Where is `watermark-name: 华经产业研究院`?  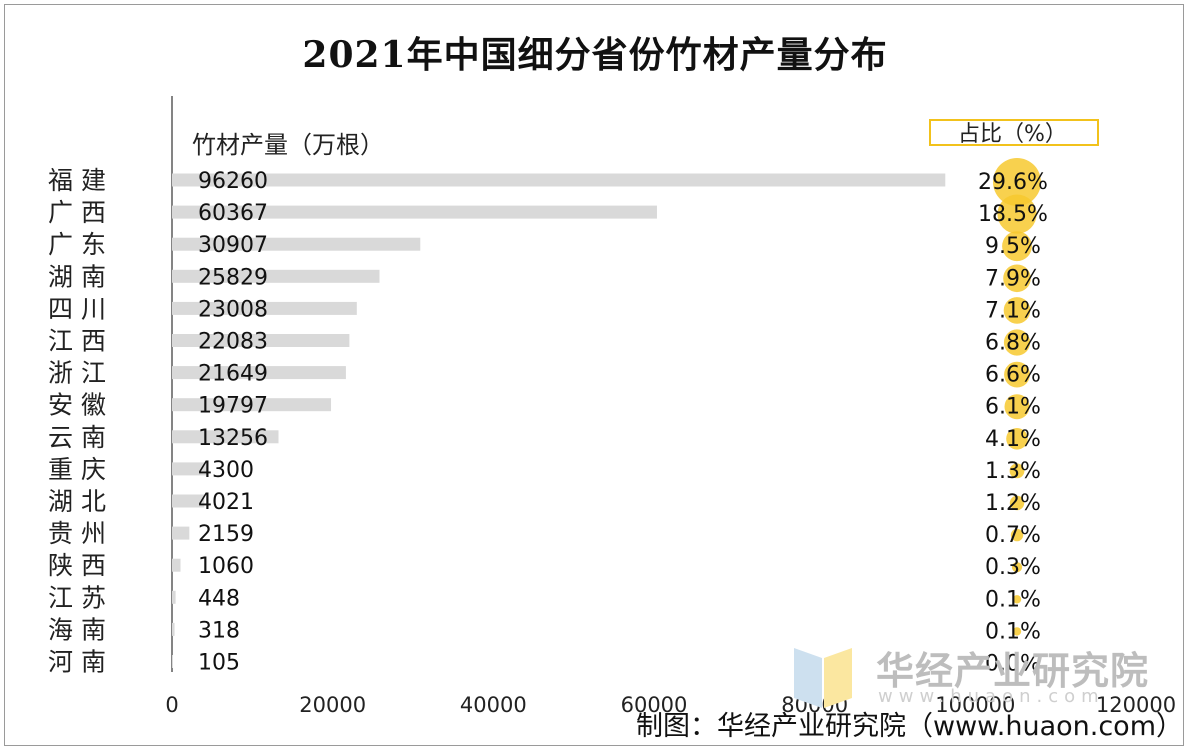 watermark-name: 华经产业研究院 is located at coordinates (1013, 671).